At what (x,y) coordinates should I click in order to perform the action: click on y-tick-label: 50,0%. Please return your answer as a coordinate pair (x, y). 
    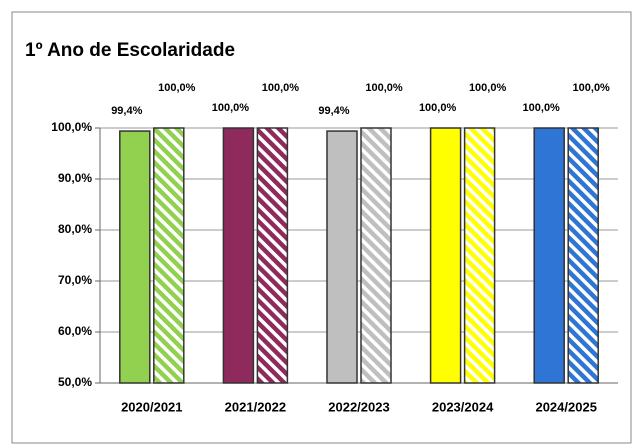
    Looking at the image, I should click on (75, 382).